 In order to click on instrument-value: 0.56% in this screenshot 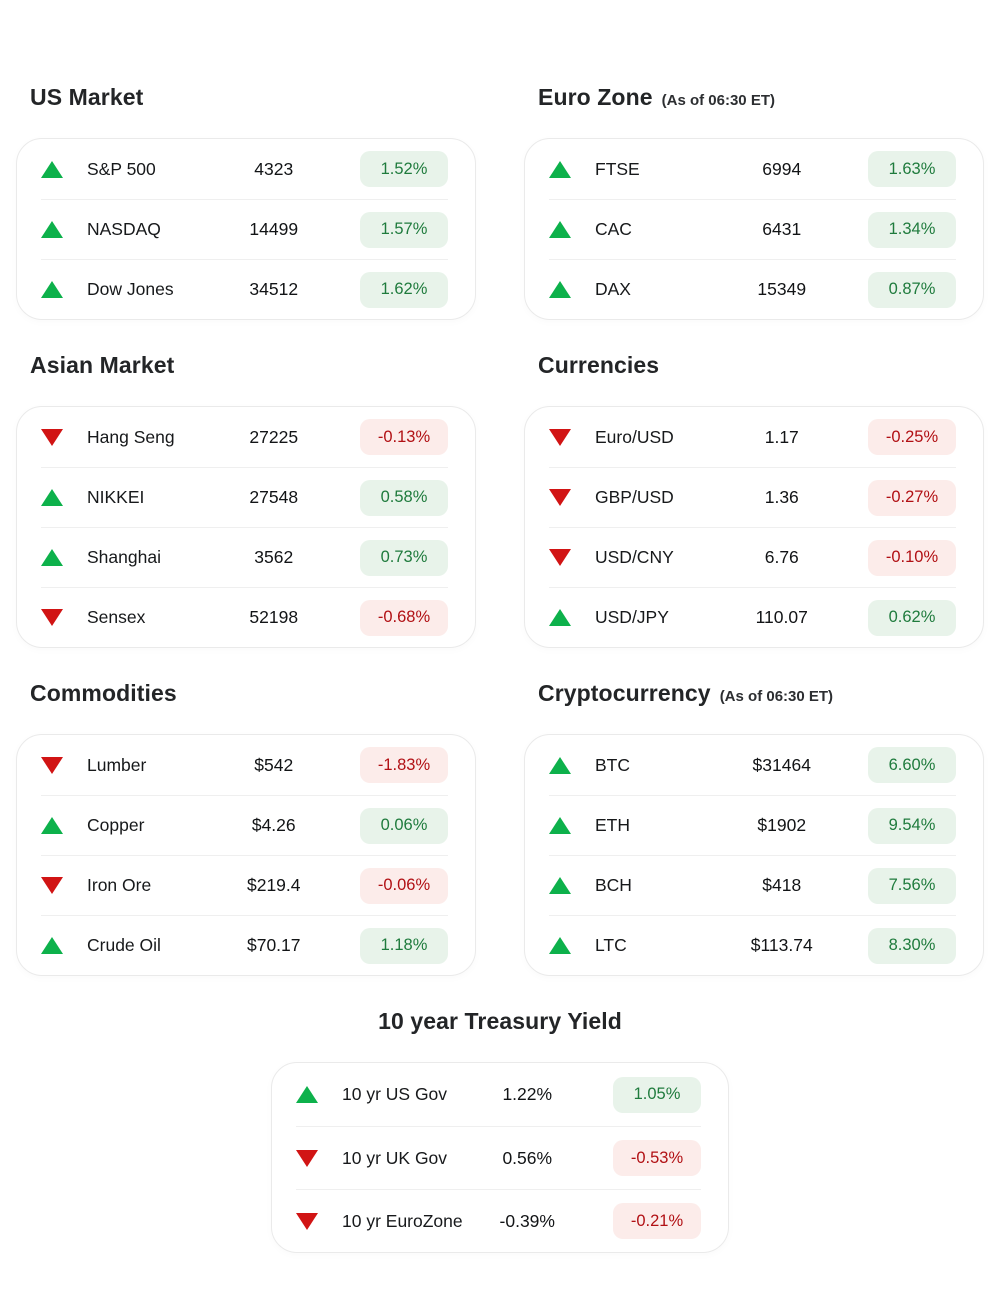, I will do `click(527, 1157)`.